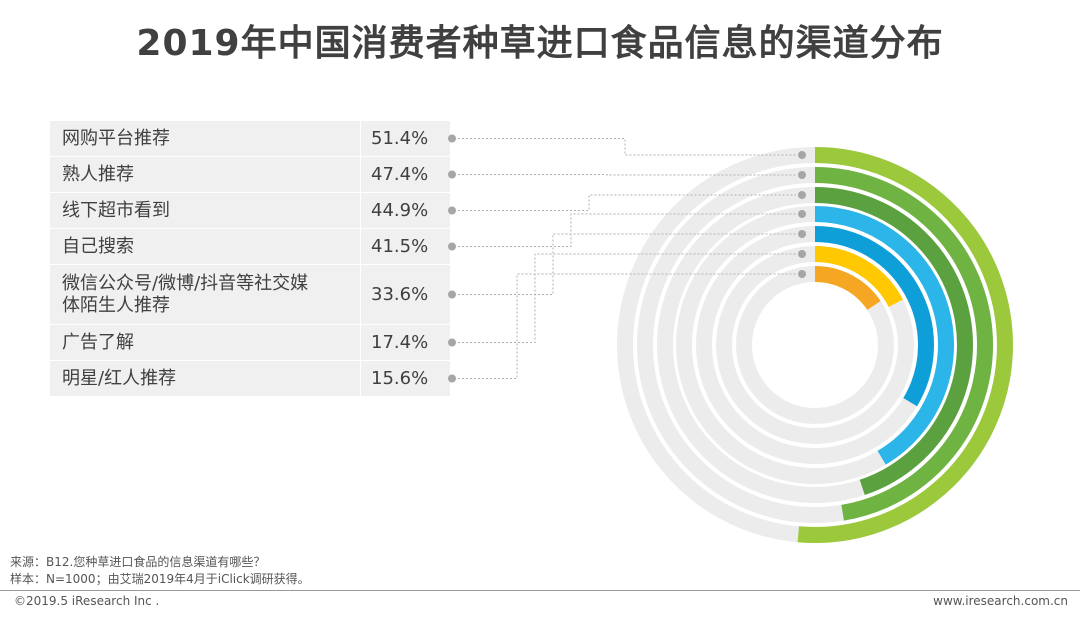  What do you see at coordinates (405, 174) in the screenshot?
I see `value-label: 47.4%` at bounding box center [405, 174].